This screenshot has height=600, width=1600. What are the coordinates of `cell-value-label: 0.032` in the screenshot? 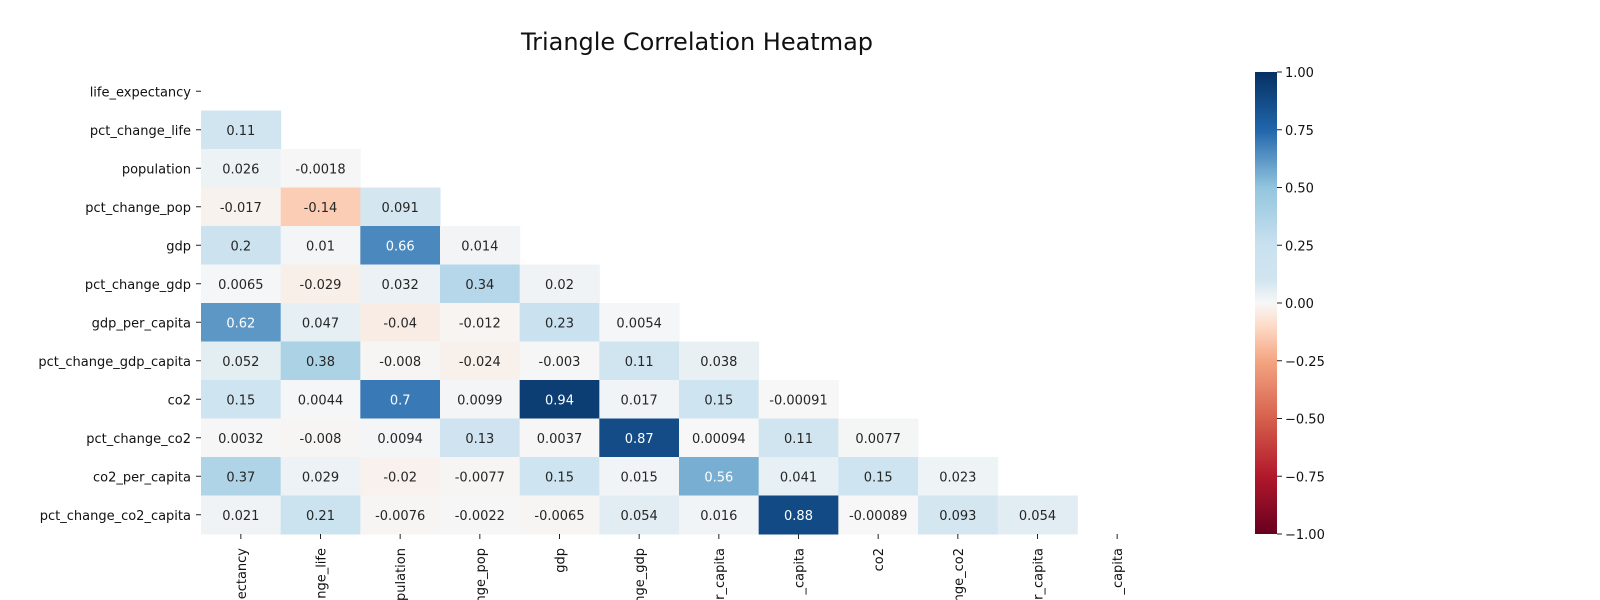 It's located at (400, 285).